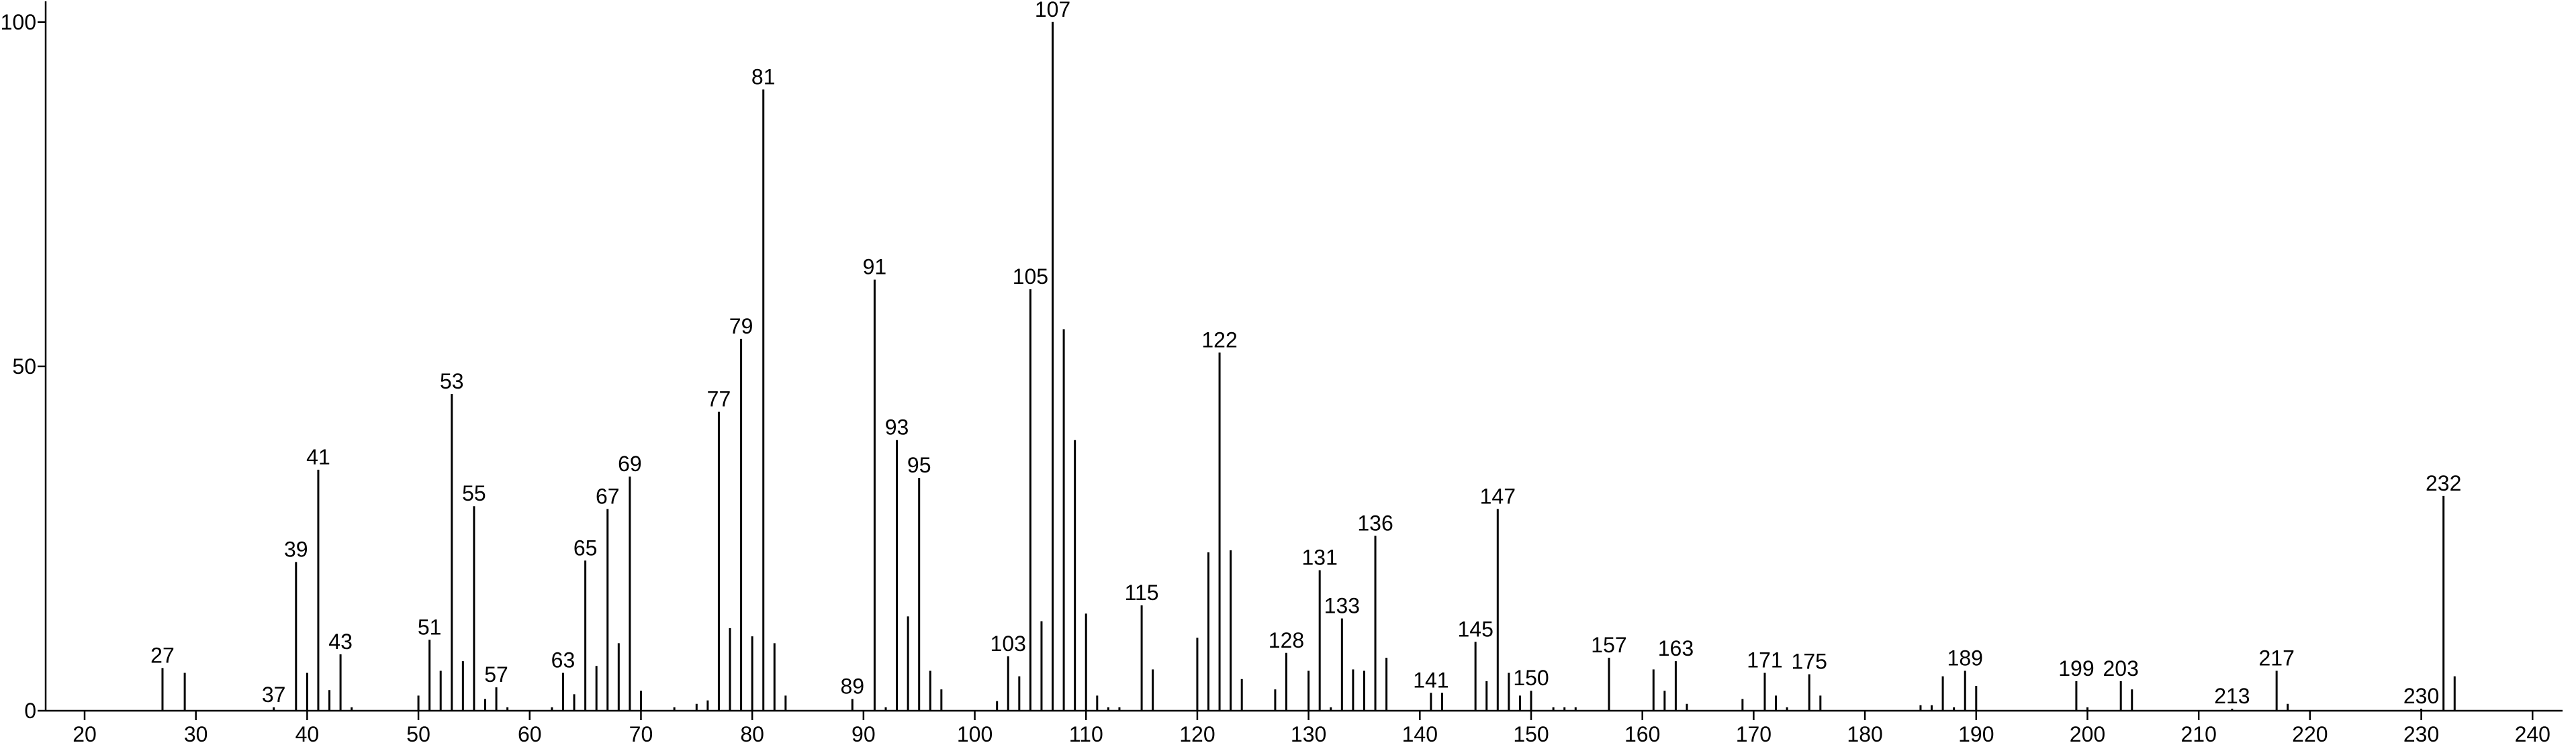 The height and width of the screenshot is (749, 2576). What do you see at coordinates (196, 734) in the screenshot?
I see `x-tick-label: 30` at bounding box center [196, 734].